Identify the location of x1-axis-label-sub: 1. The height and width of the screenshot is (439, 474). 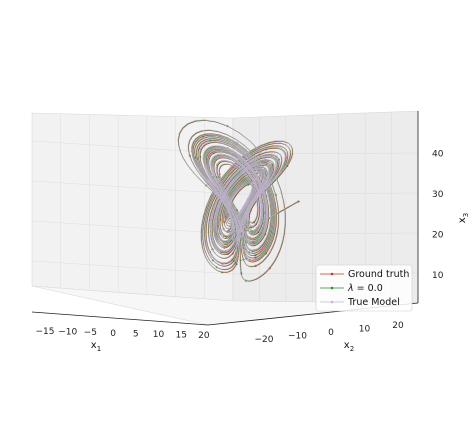
(99, 349).